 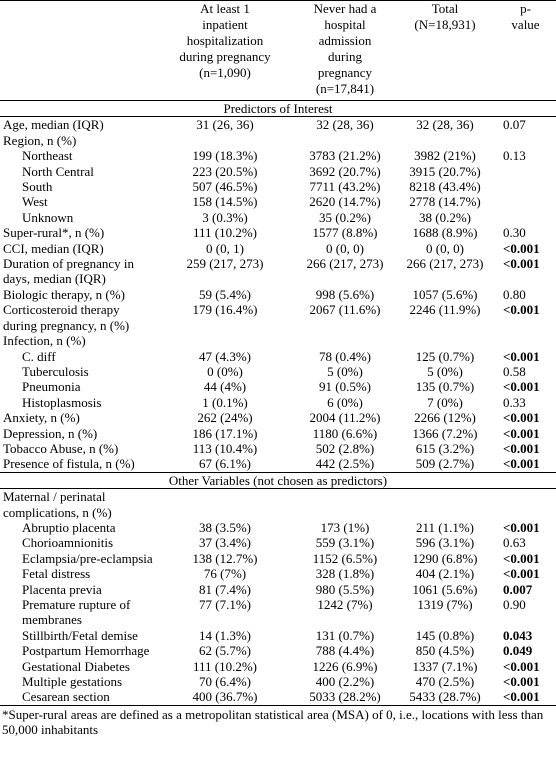 I want to click on data-row: Unknown 3 (0.3%) 35 (0.2%) 38 (0.2%), so click(x=278, y=217).